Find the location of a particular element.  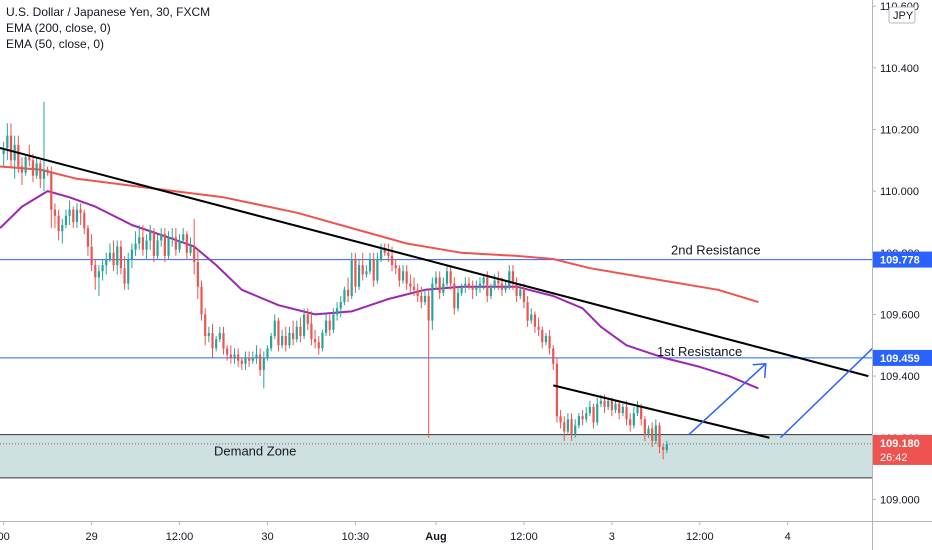

price-tag-label: 109.778 is located at coordinates (900, 261).